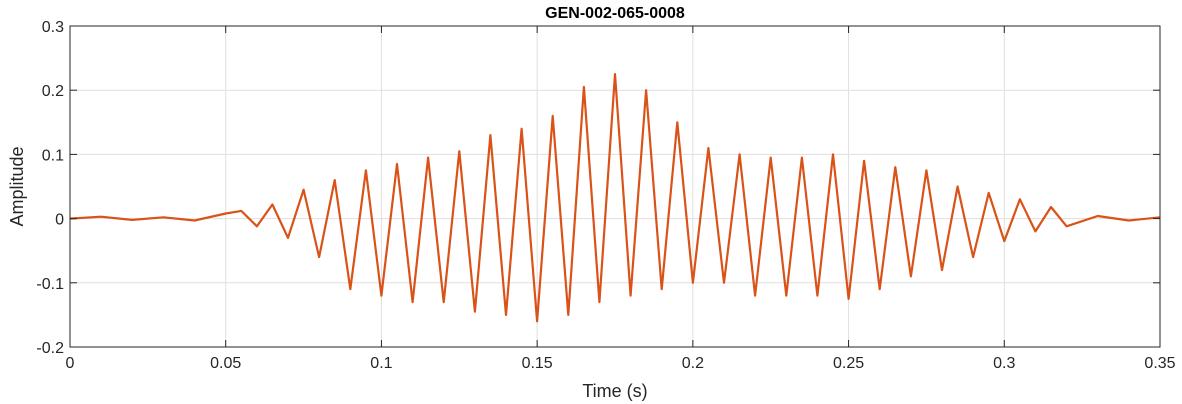 The image size is (1182, 404). What do you see at coordinates (59, 220) in the screenshot?
I see `y-tick-label: 0` at bounding box center [59, 220].